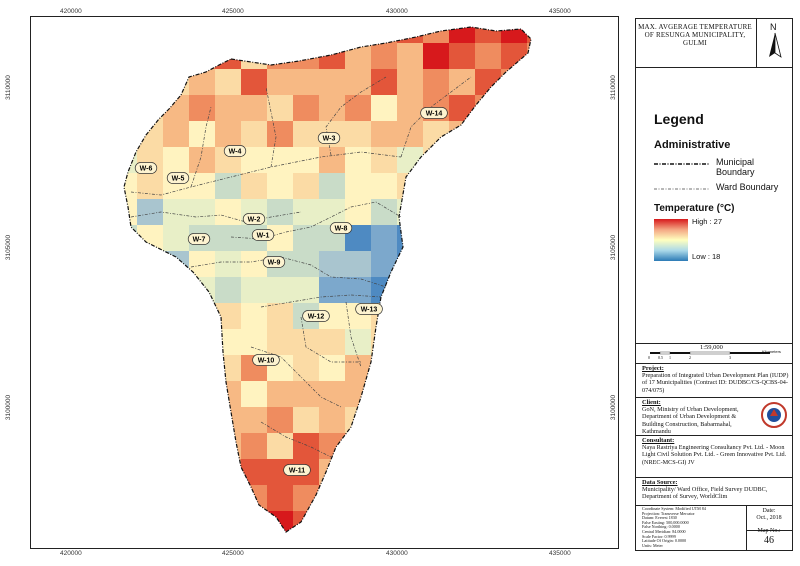 Image resolution: width=800 pixels, height=566 pixels. I want to click on ward-label-text: W-11, so click(297, 471).